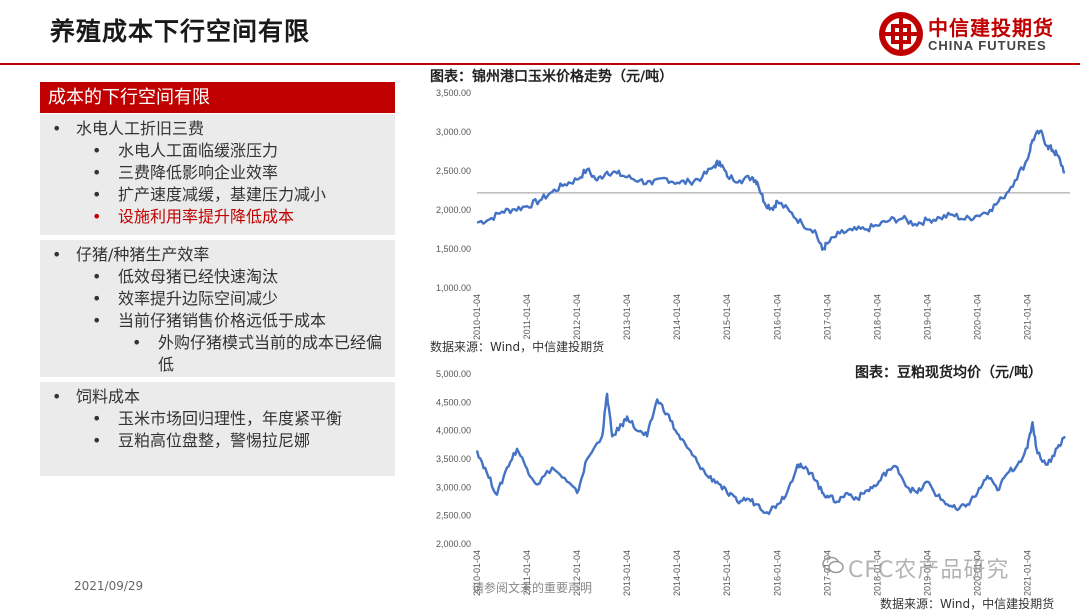  Describe the element at coordinates (833, 565) in the screenshot. I see `wechat-icon` at that location.